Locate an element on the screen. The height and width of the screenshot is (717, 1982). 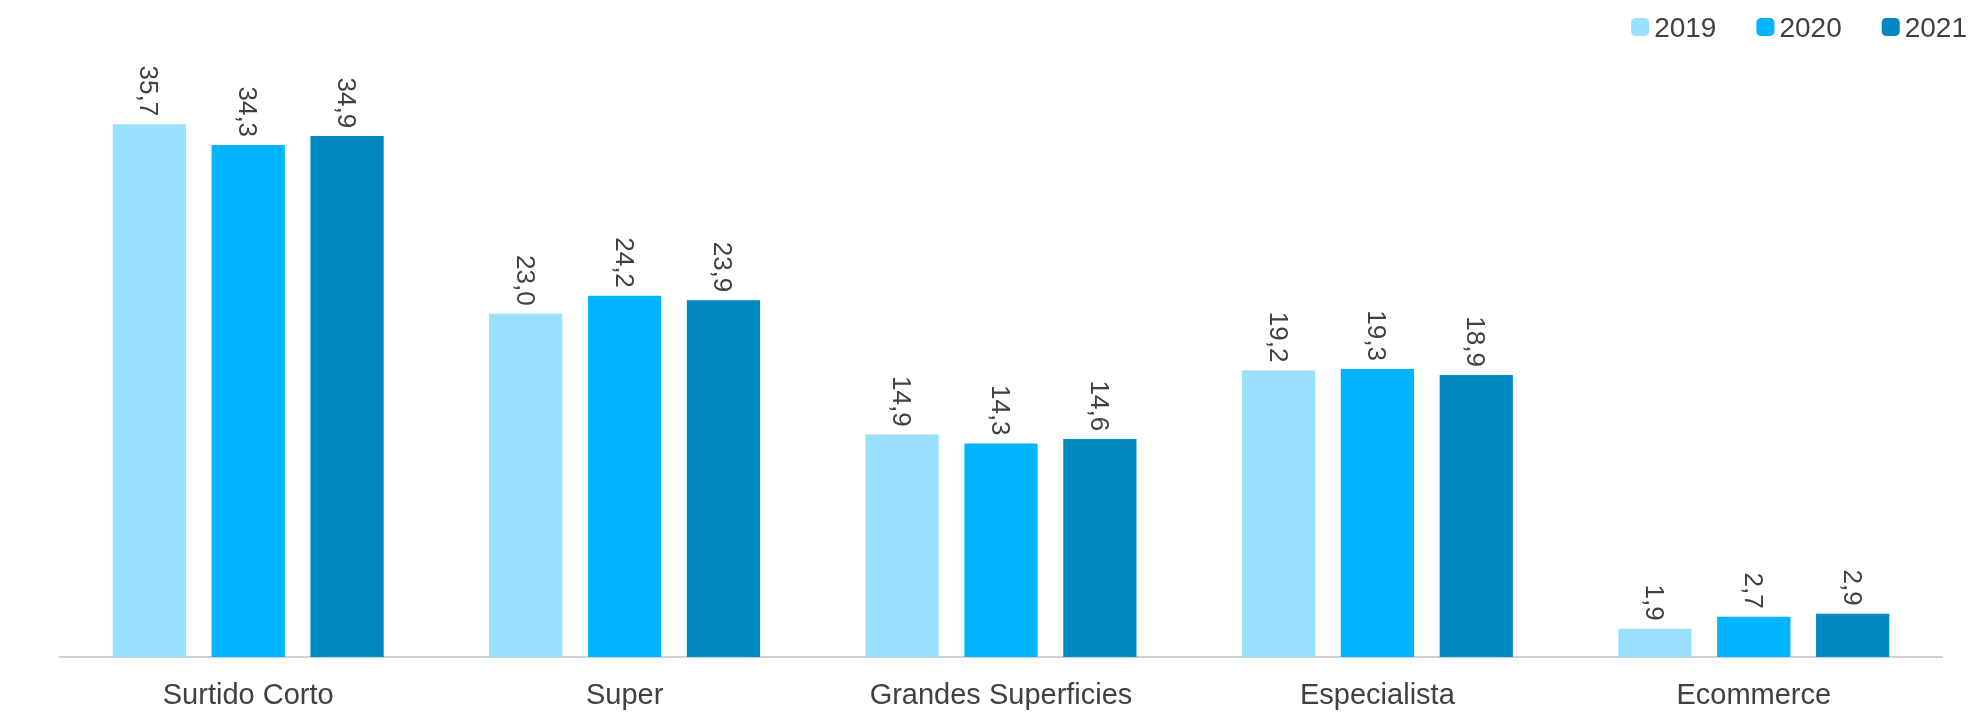
data-label: 34,3 is located at coordinates (248, 112).